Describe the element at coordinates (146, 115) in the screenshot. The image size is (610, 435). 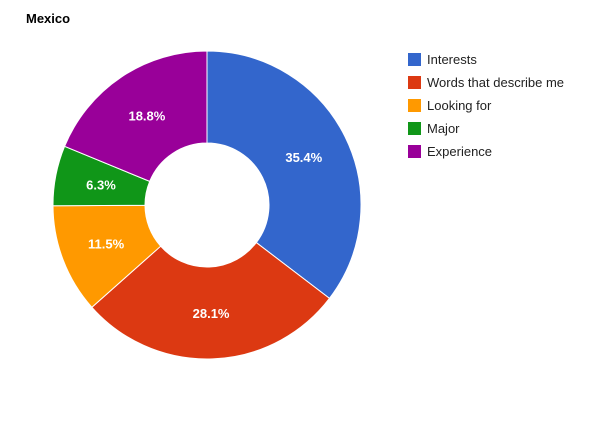
I see `slice-value-label: 18.8%` at that location.